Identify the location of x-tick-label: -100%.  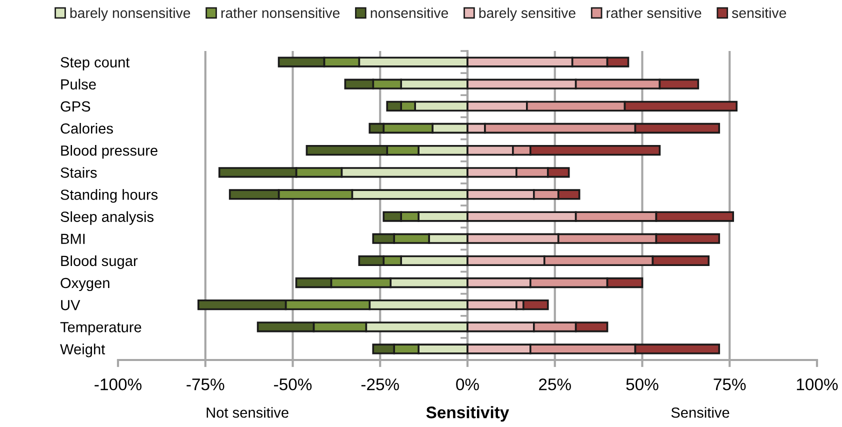
(118, 384).